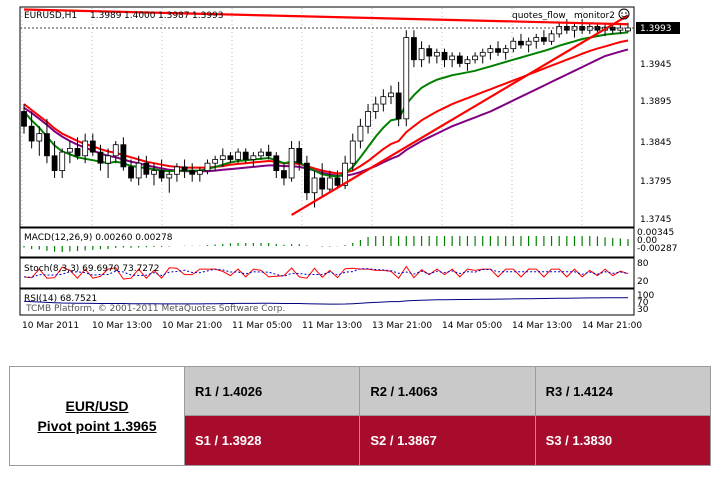 Image resolution: width=721 pixels, height=478 pixels. What do you see at coordinates (97, 416) in the screenshot?
I see `pair-cell: EUR/USD Pivot point 1.3965` at bounding box center [97, 416].